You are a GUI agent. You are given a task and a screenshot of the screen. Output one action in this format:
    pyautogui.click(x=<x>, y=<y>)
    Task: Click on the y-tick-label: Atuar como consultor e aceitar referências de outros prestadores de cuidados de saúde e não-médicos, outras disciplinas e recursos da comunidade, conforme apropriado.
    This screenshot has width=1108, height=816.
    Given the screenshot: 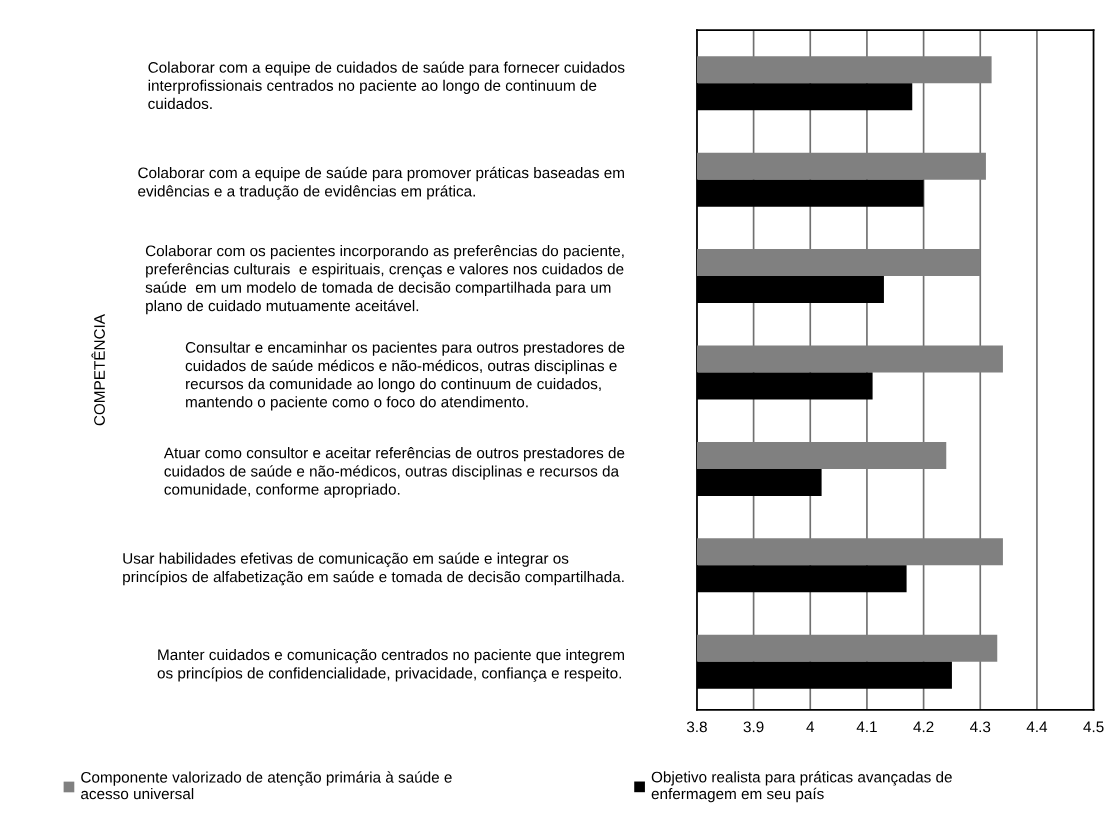 What is the action you would take?
    pyautogui.click(x=394, y=472)
    